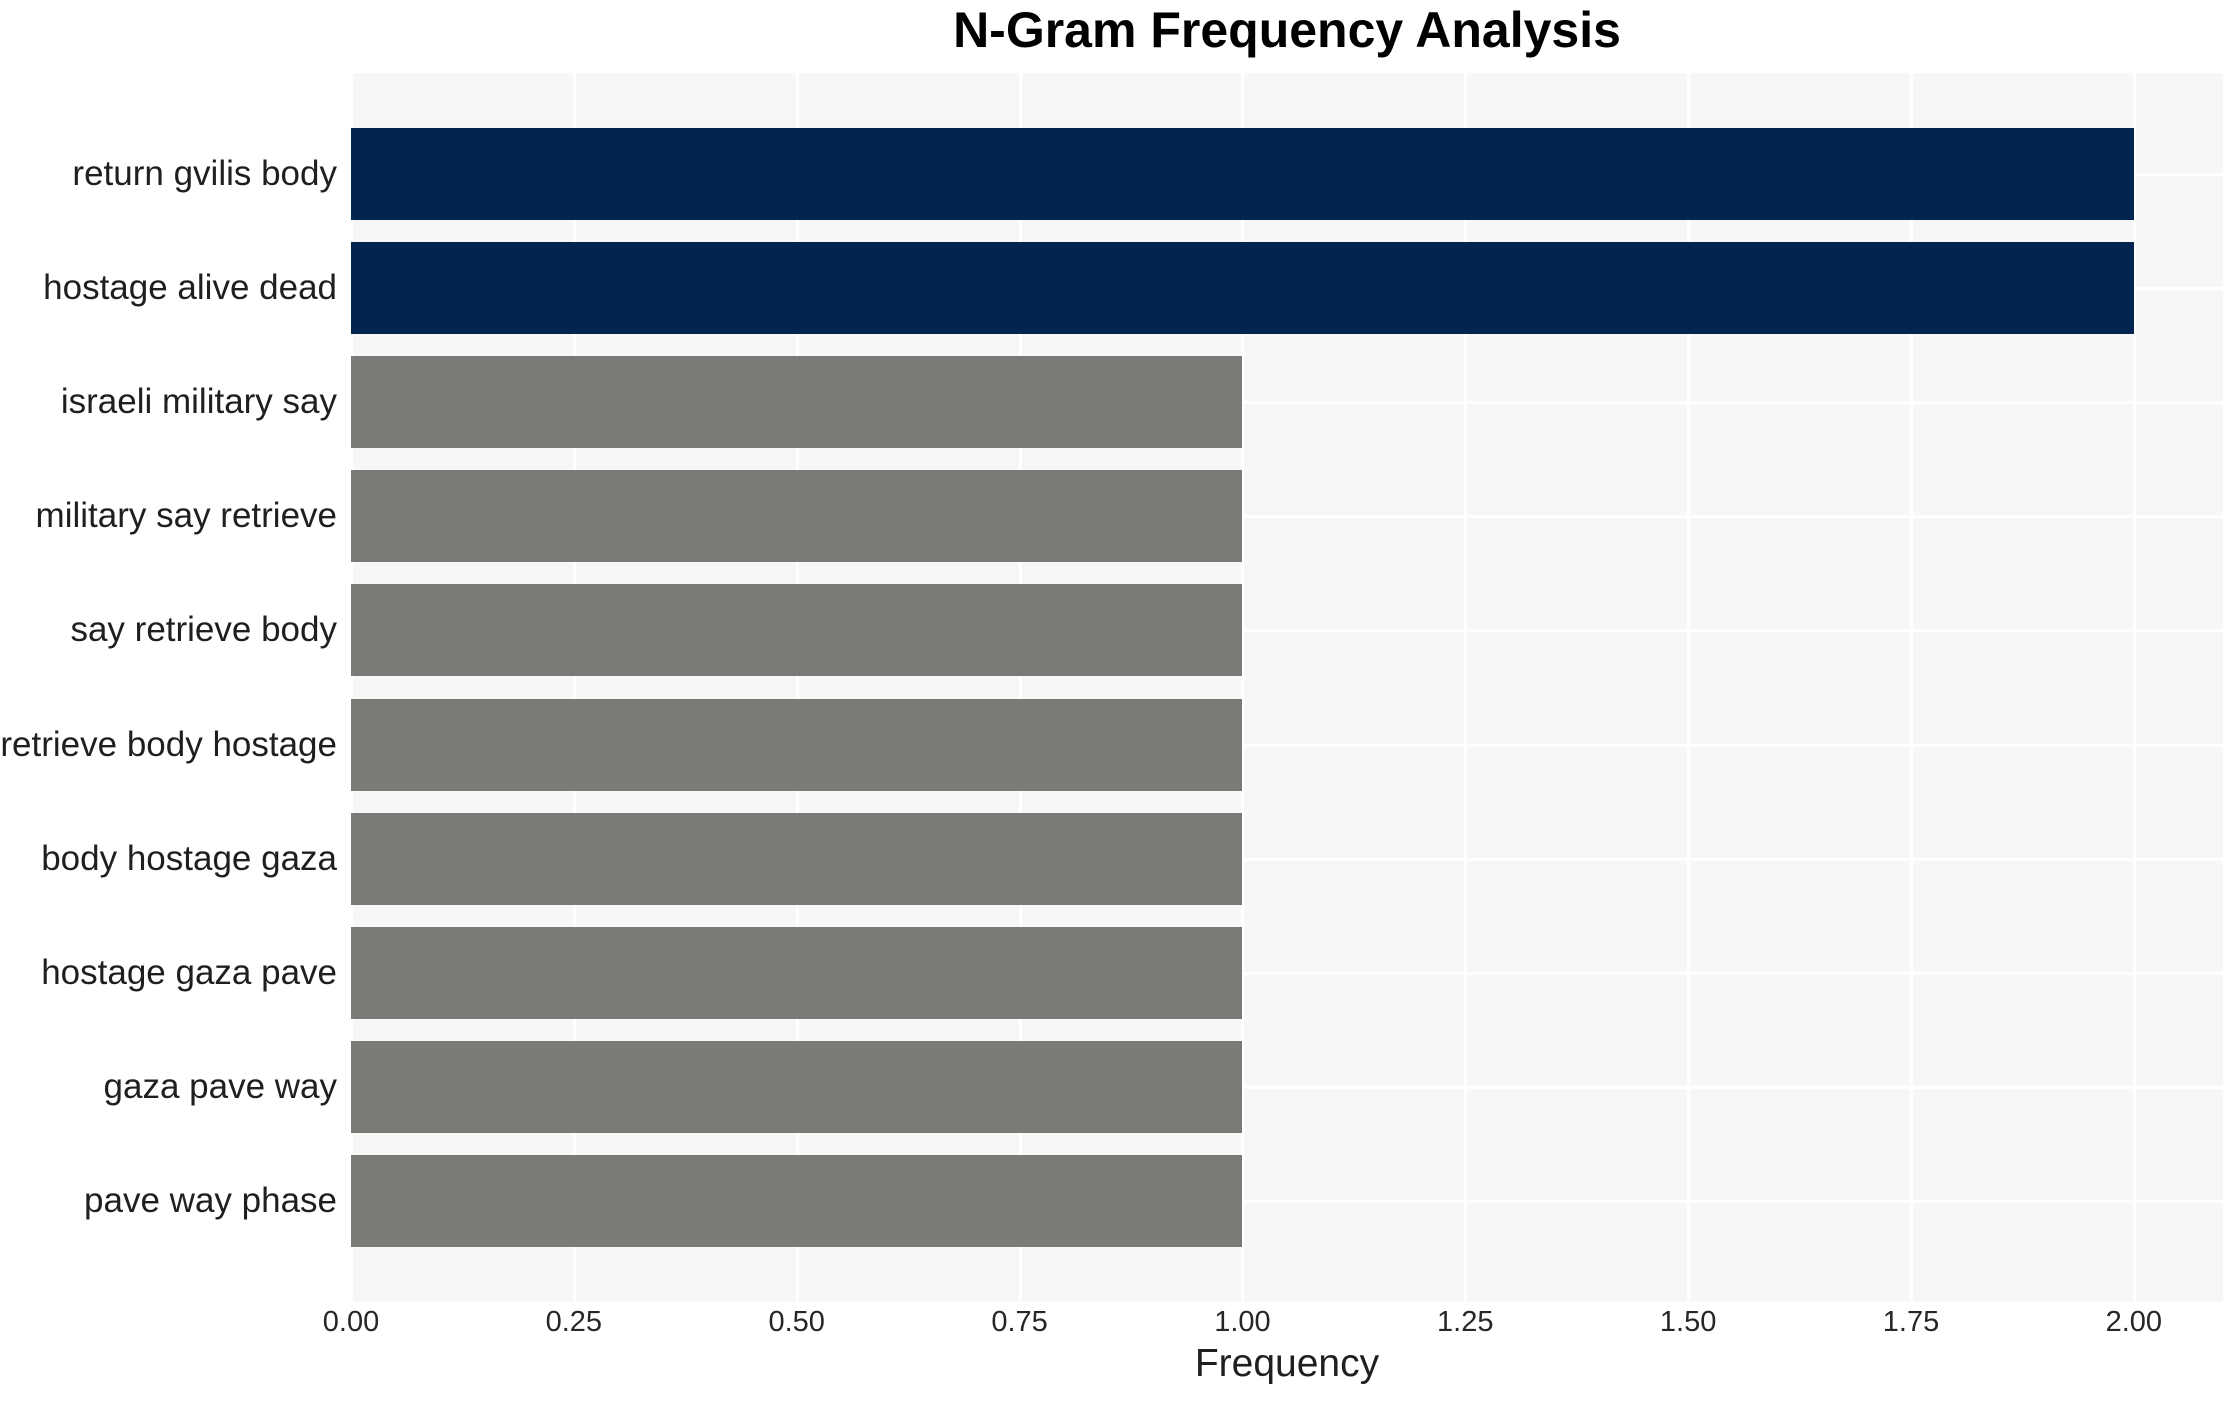 Image resolution: width=2230 pixels, height=1402 pixels. What do you see at coordinates (204, 174) in the screenshot?
I see `y-tick-label: return gvilis body` at bounding box center [204, 174].